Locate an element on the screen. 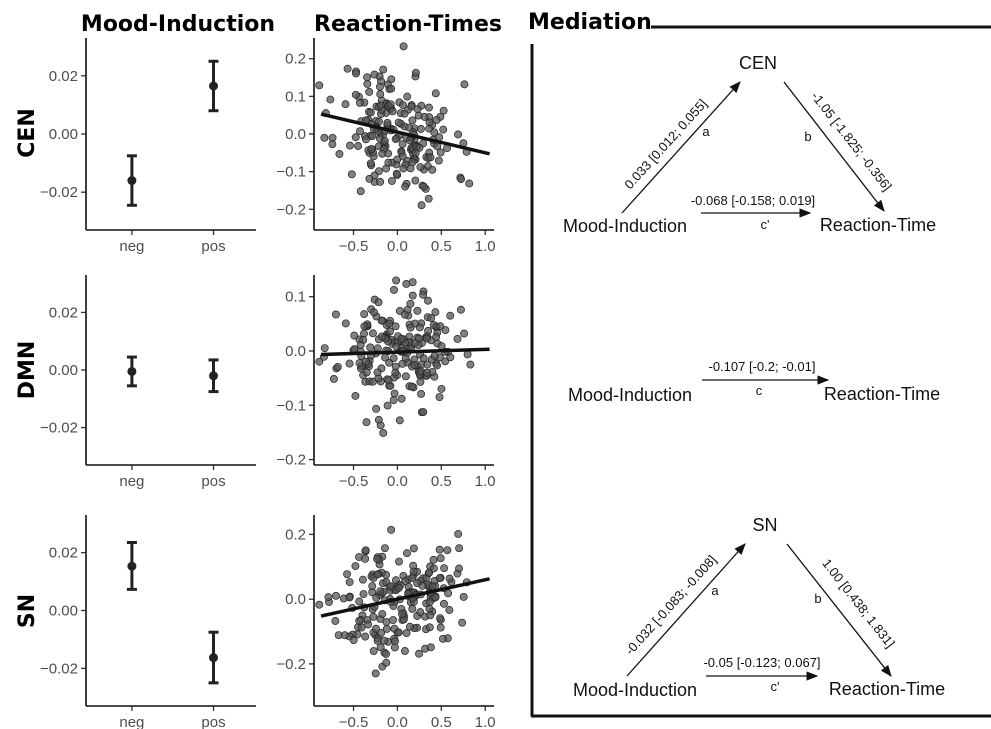 The height and width of the screenshot is (729, 991). y-tick-label: −0.1 is located at coordinates (291, 405).